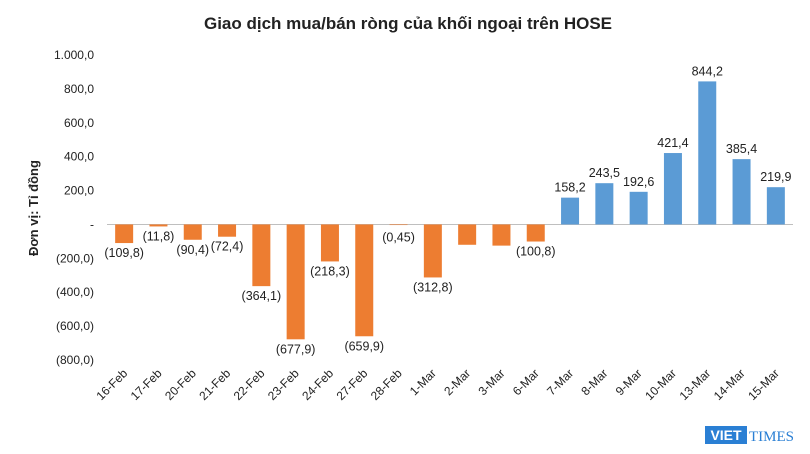 This screenshot has height=454, width=810. I want to click on y-tick-label: 200,0, so click(79, 191).